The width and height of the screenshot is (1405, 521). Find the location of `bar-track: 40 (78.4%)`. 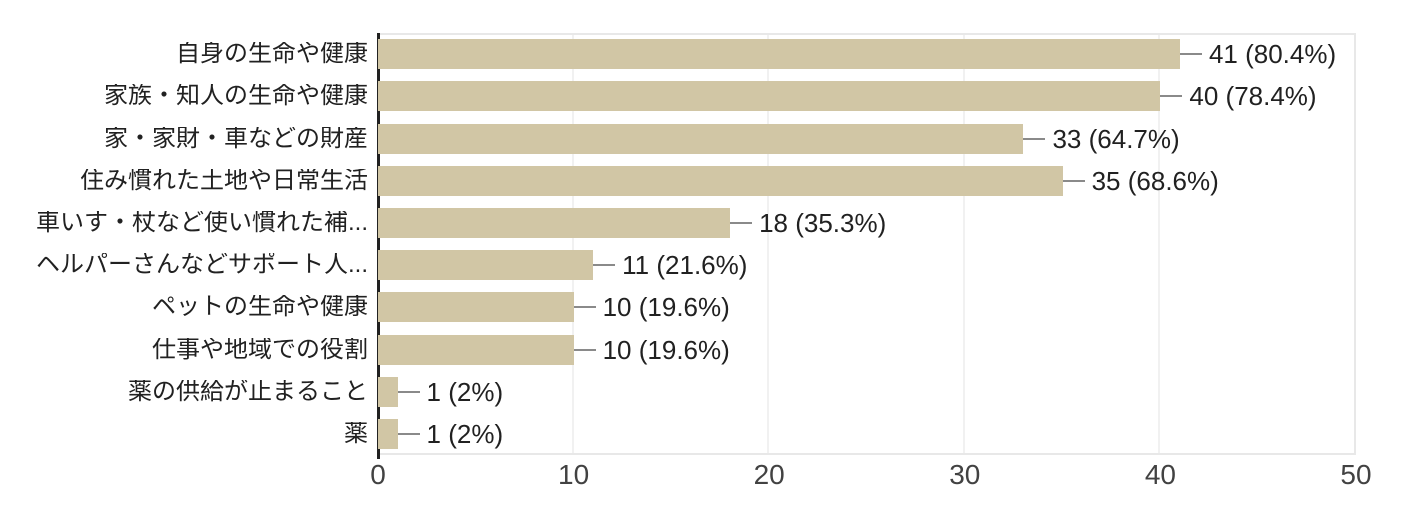

bar-track: 40 (78.4%) is located at coordinates (867, 96).